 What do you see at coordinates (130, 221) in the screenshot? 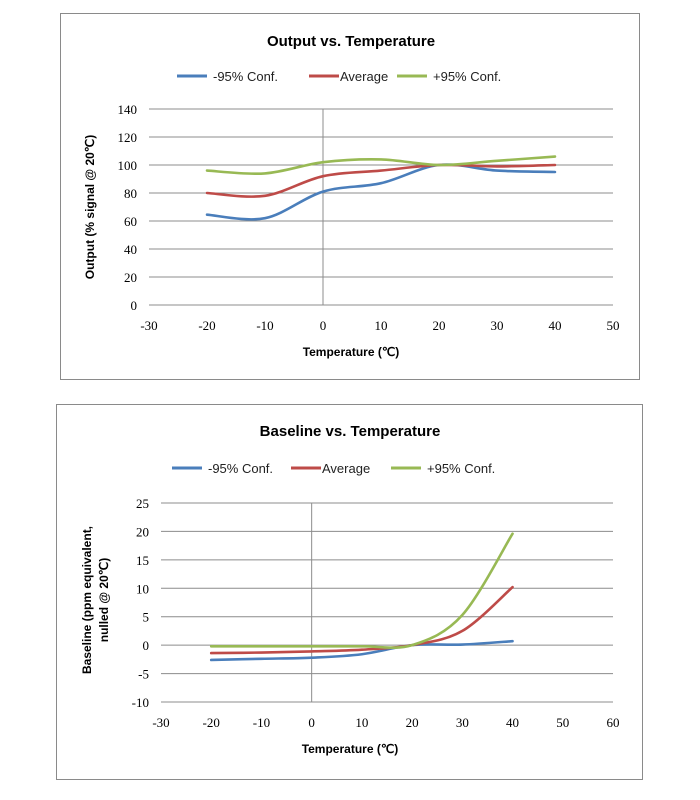
I see `y-tick-label: 60` at bounding box center [130, 221].